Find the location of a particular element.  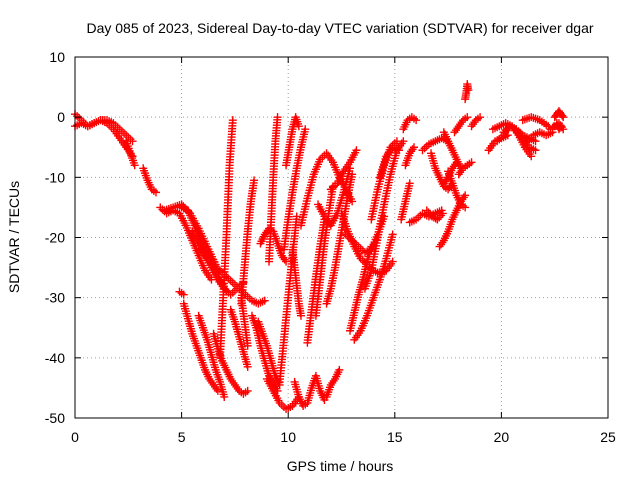

y-tick-label: 0 is located at coordinates (61, 117).